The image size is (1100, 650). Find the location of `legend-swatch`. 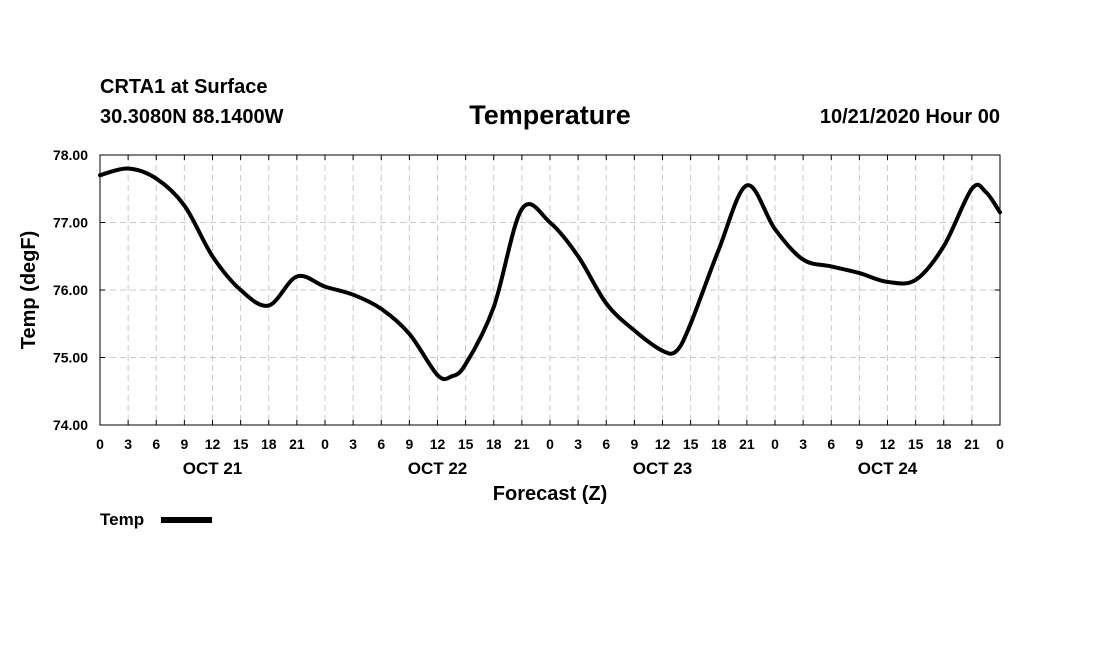

legend-swatch is located at coordinates (186, 520).